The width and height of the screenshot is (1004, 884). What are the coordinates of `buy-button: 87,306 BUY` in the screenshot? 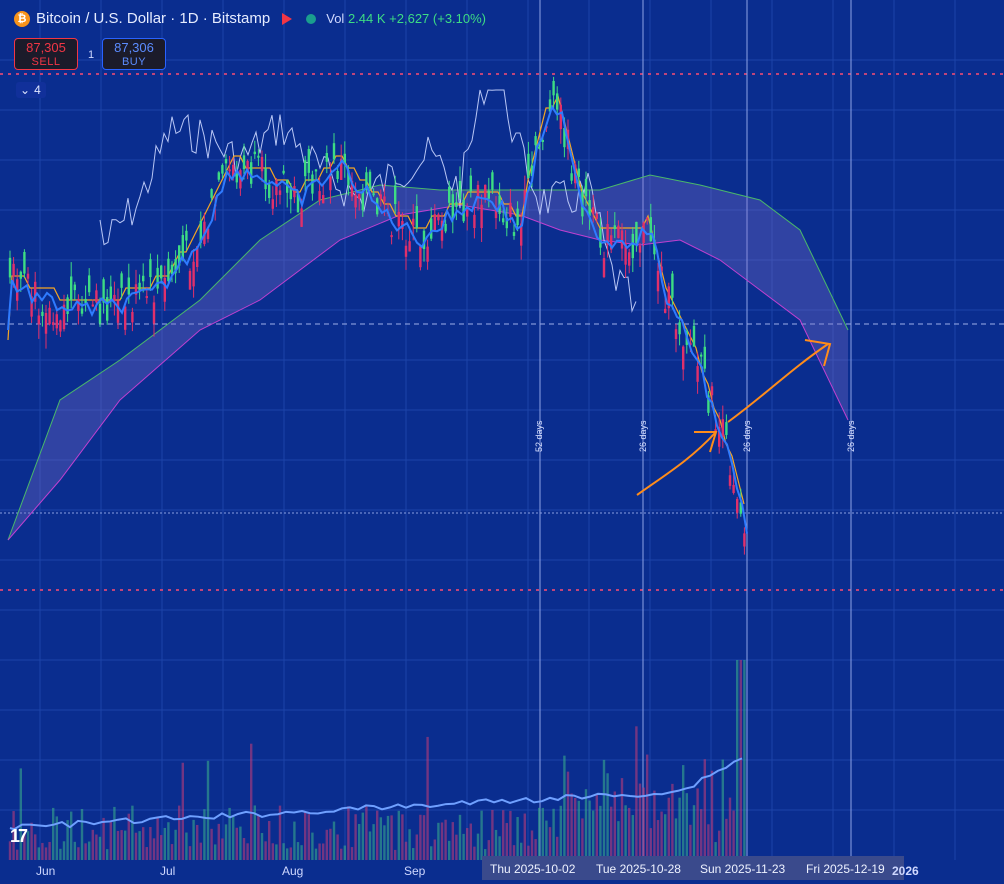 It's located at (134, 54).